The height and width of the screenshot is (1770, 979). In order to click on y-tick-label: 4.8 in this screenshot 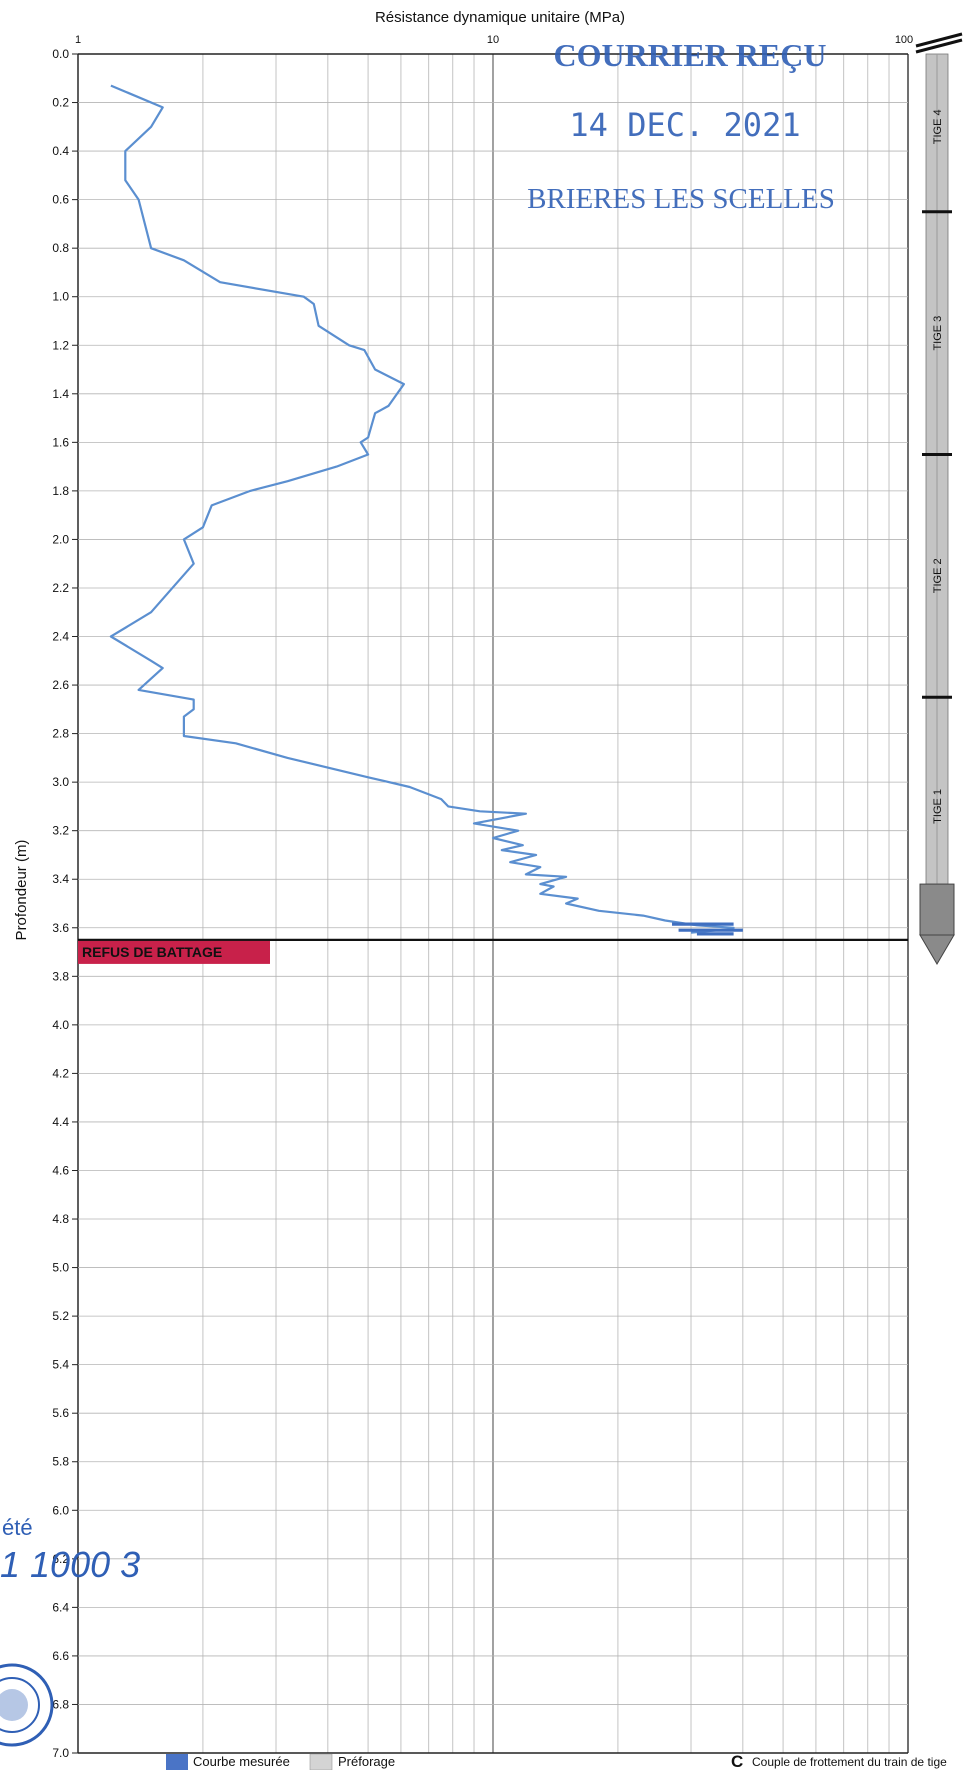, I will do `click(60, 1219)`.